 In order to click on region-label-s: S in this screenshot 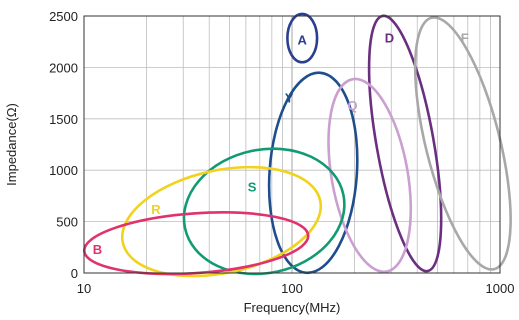, I will do `click(252, 187)`.